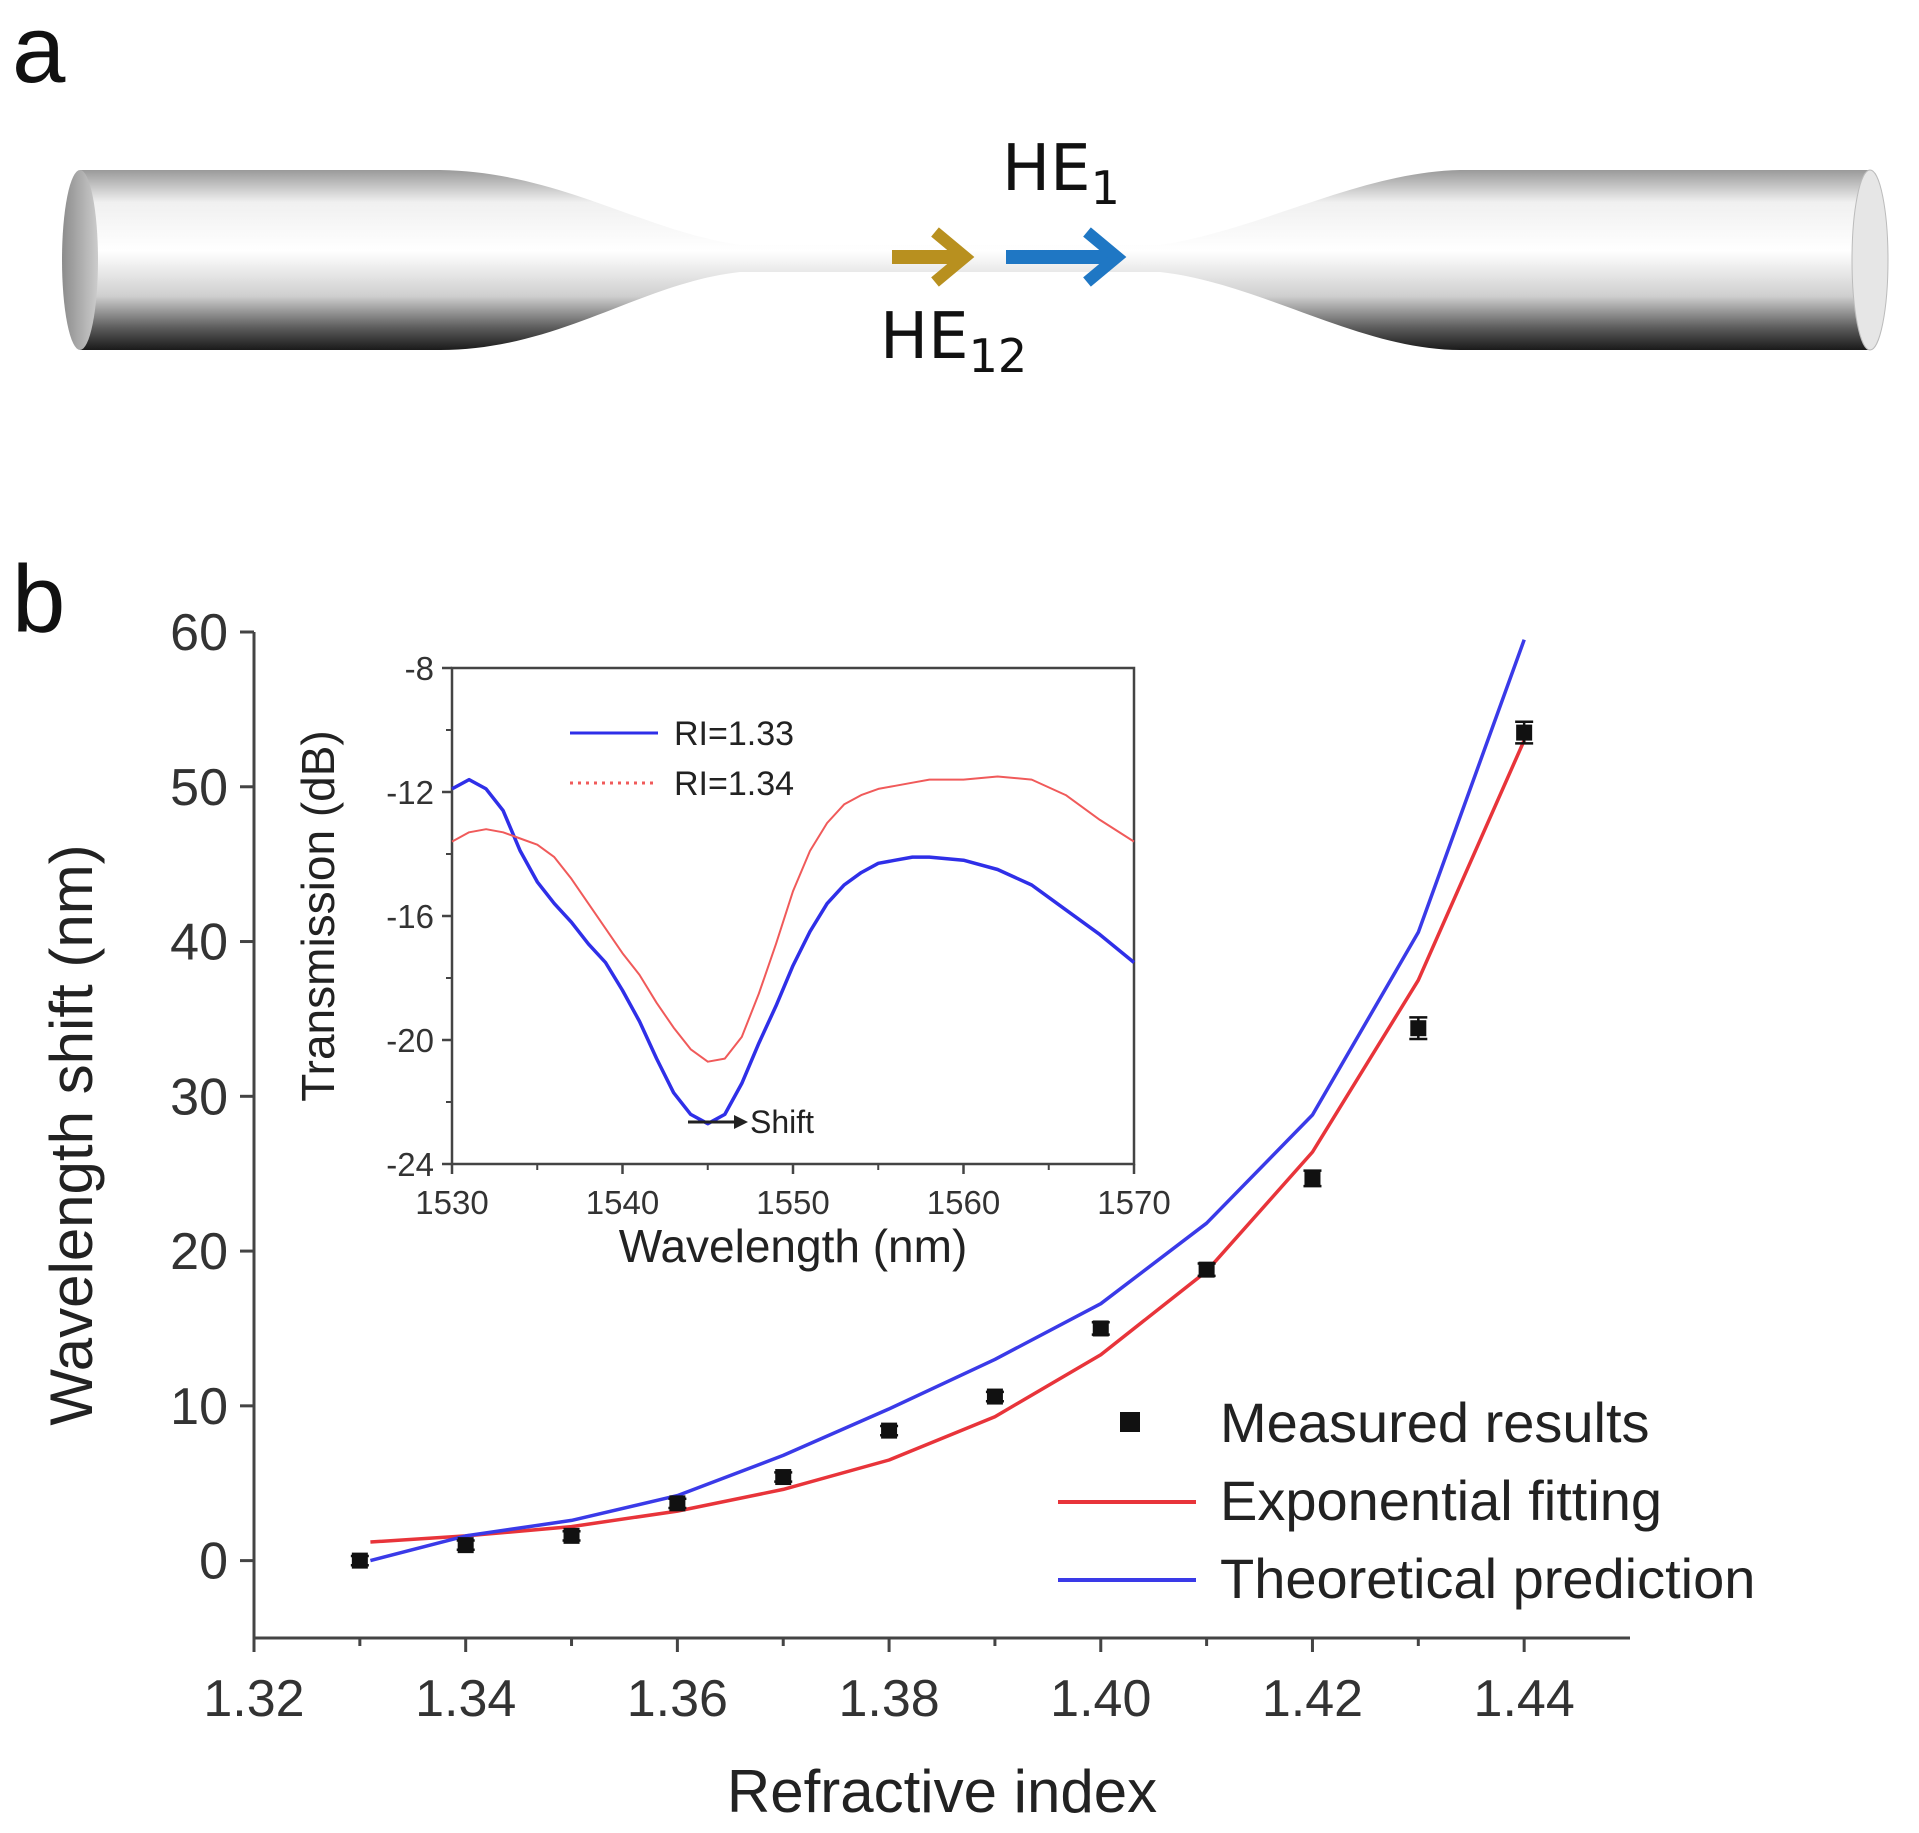 This screenshot has height=1833, width=1919. What do you see at coordinates (410, 792) in the screenshot?
I see `inset-y-tick-label: -12` at bounding box center [410, 792].